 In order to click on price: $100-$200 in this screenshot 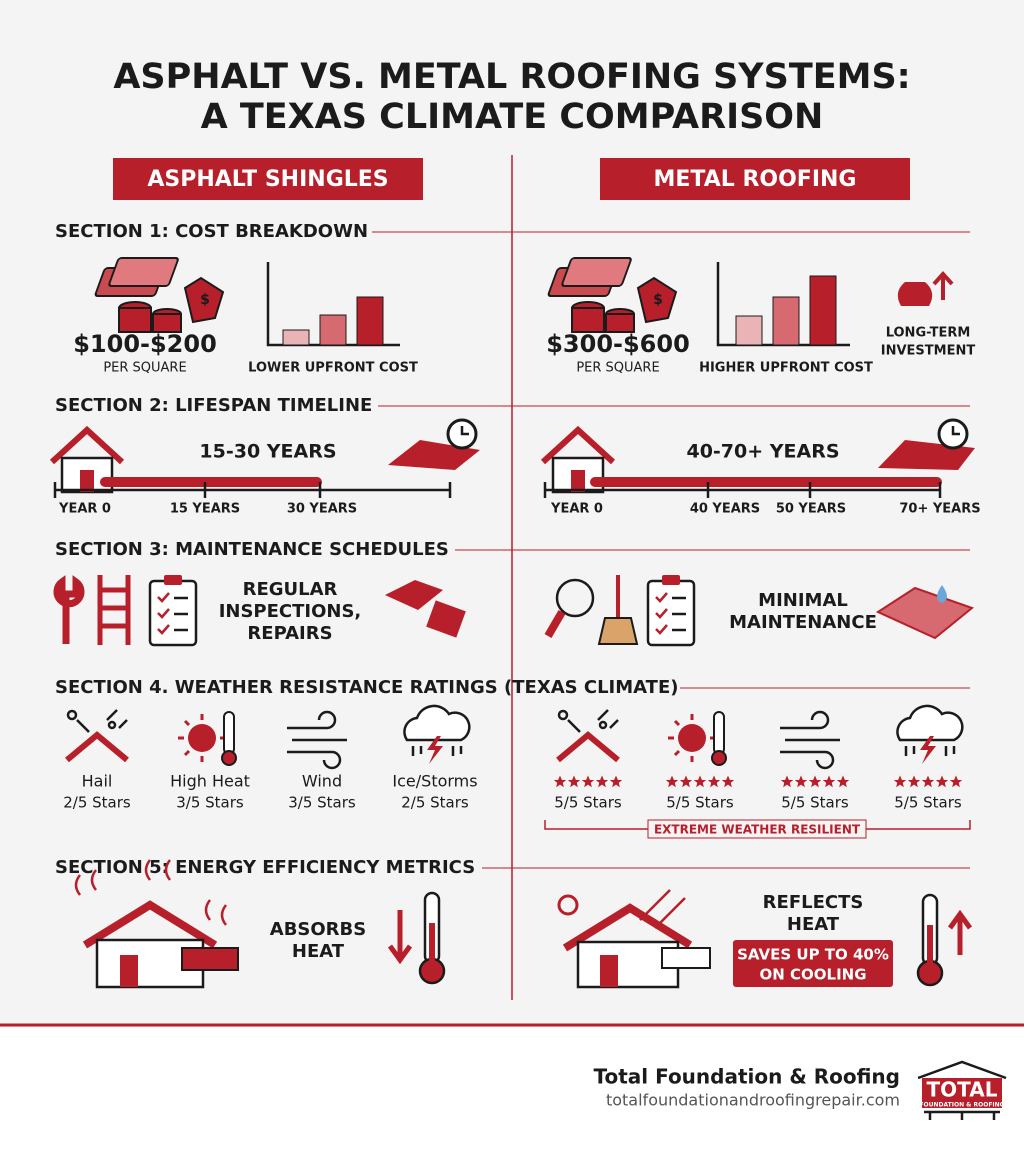, I will do `click(145, 344)`.